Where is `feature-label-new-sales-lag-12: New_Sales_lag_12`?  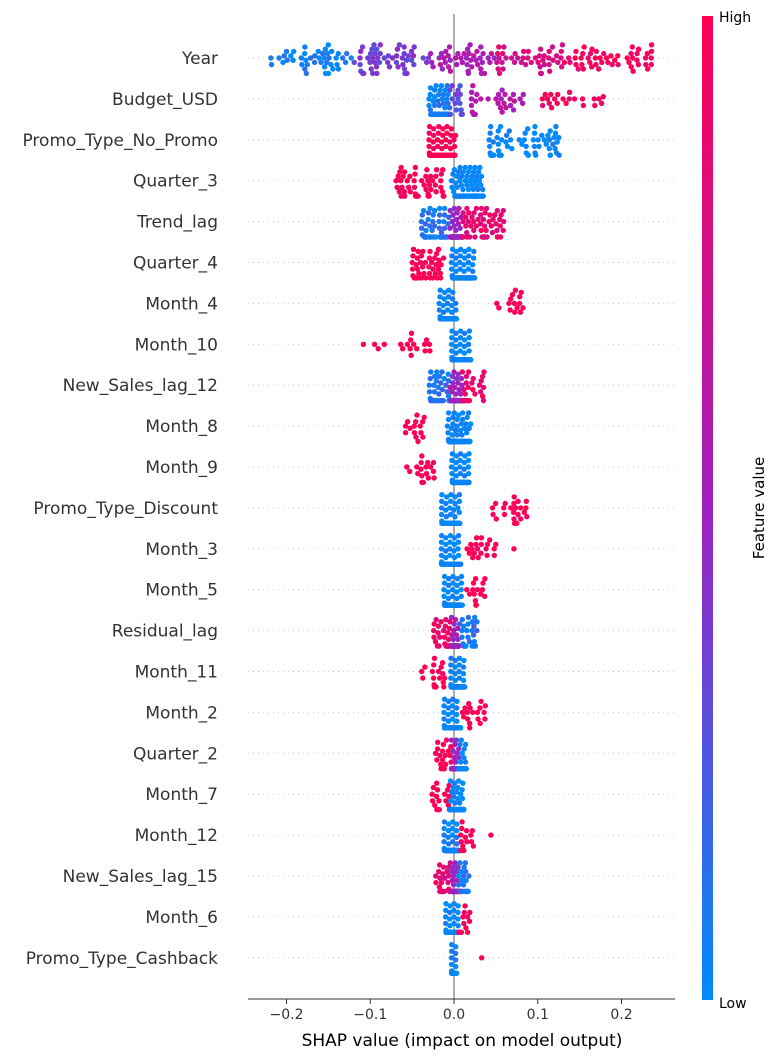 feature-label-new-sales-lag-12: New_Sales_lag_12 is located at coordinates (140, 386).